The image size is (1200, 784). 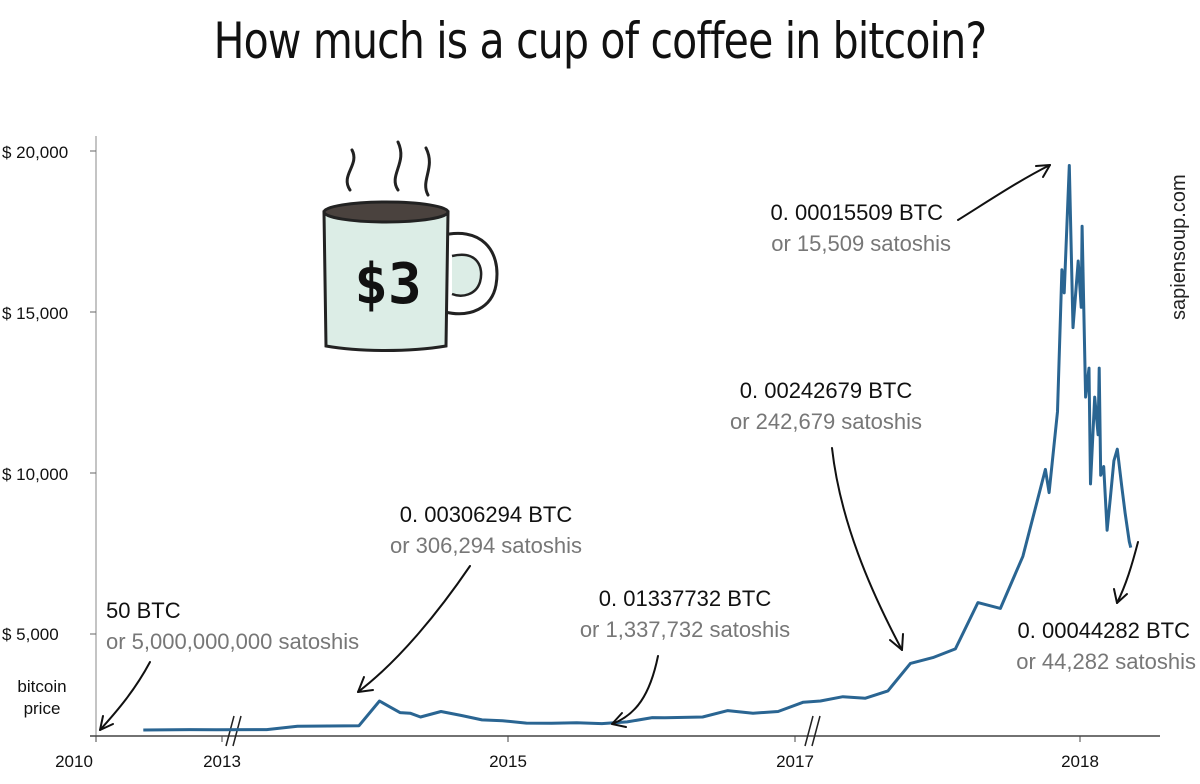 What do you see at coordinates (795, 761) in the screenshot?
I see `x-tick-label: 2017` at bounding box center [795, 761].